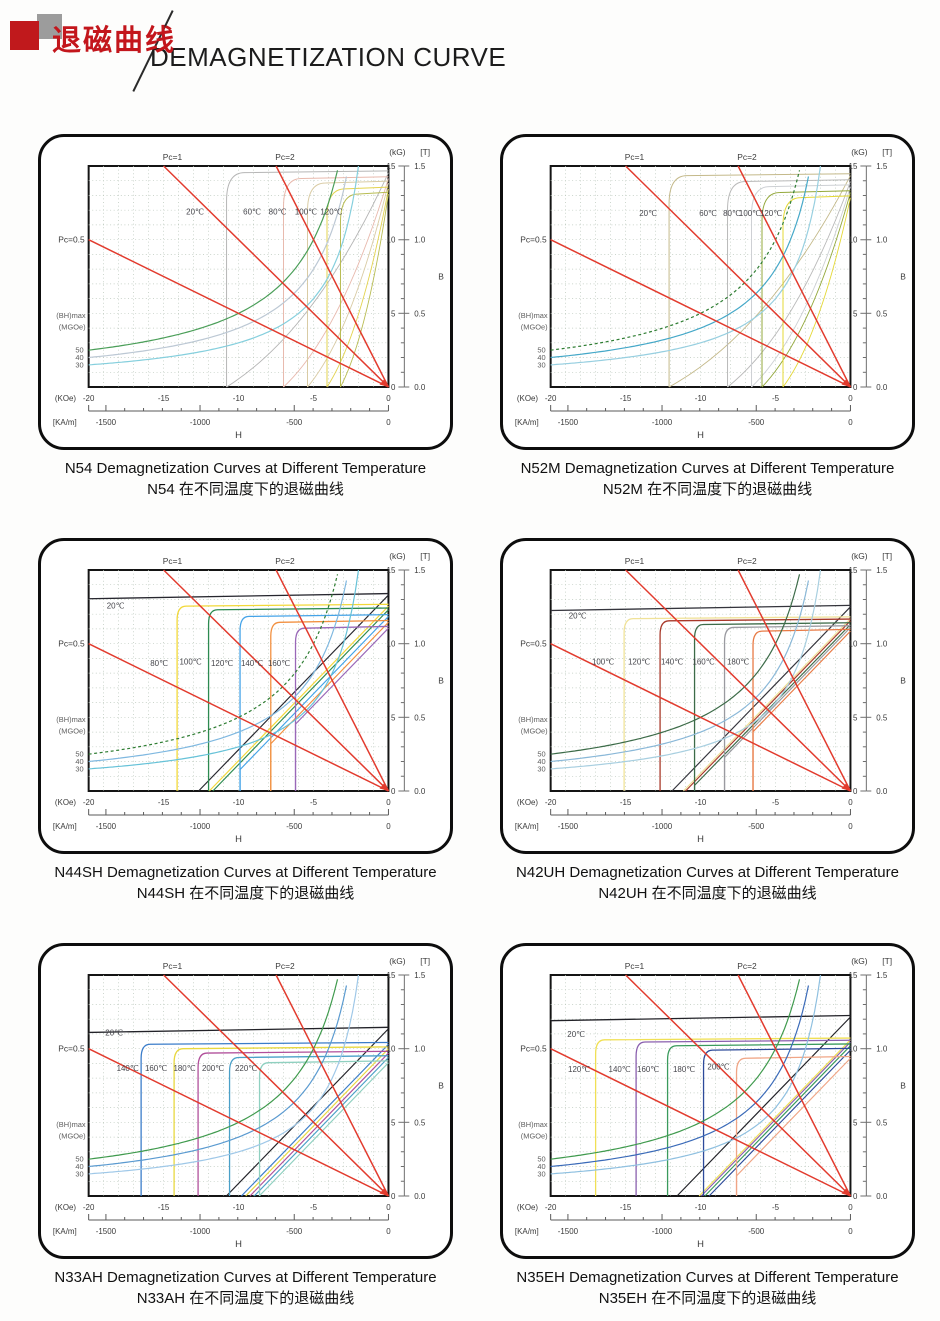 The image size is (940, 1321). What do you see at coordinates (393, 717) in the screenshot?
I see `kg-tick-5: 5` at bounding box center [393, 717].